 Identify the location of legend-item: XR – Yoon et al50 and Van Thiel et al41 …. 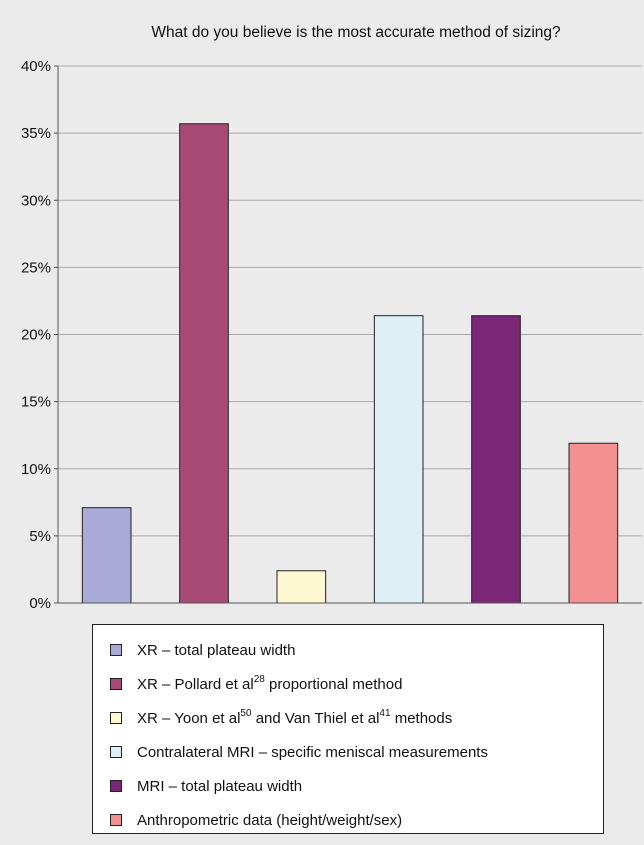
(281, 718).